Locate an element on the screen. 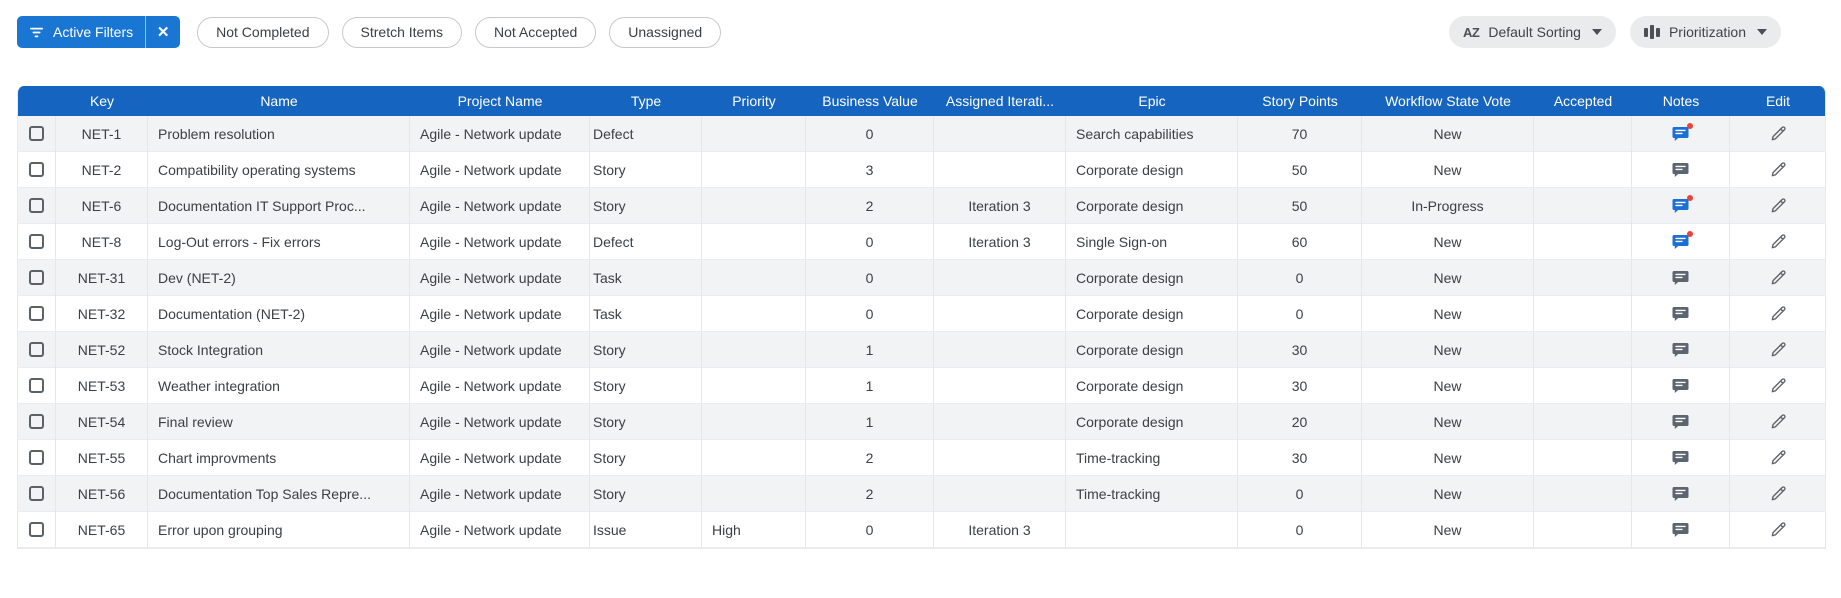  cell-epic: Corporate design is located at coordinates (1152, 278).